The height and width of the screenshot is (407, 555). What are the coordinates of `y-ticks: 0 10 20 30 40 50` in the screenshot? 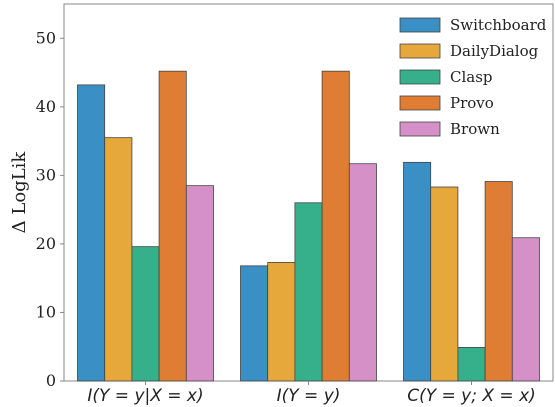 It's located at (50, 209).